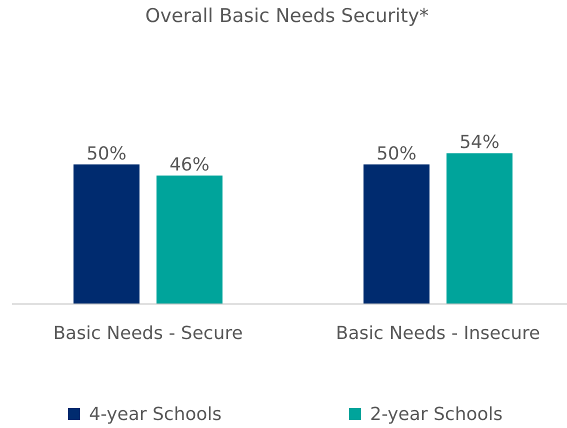 The height and width of the screenshot is (428, 567). What do you see at coordinates (436, 414) in the screenshot?
I see `legend-label: 2-year Schools` at bounding box center [436, 414].